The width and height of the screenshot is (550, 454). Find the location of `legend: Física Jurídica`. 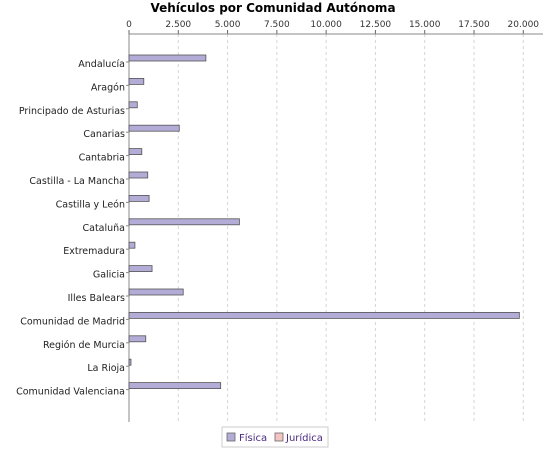

legend: Física Jurídica is located at coordinates (275, 437).